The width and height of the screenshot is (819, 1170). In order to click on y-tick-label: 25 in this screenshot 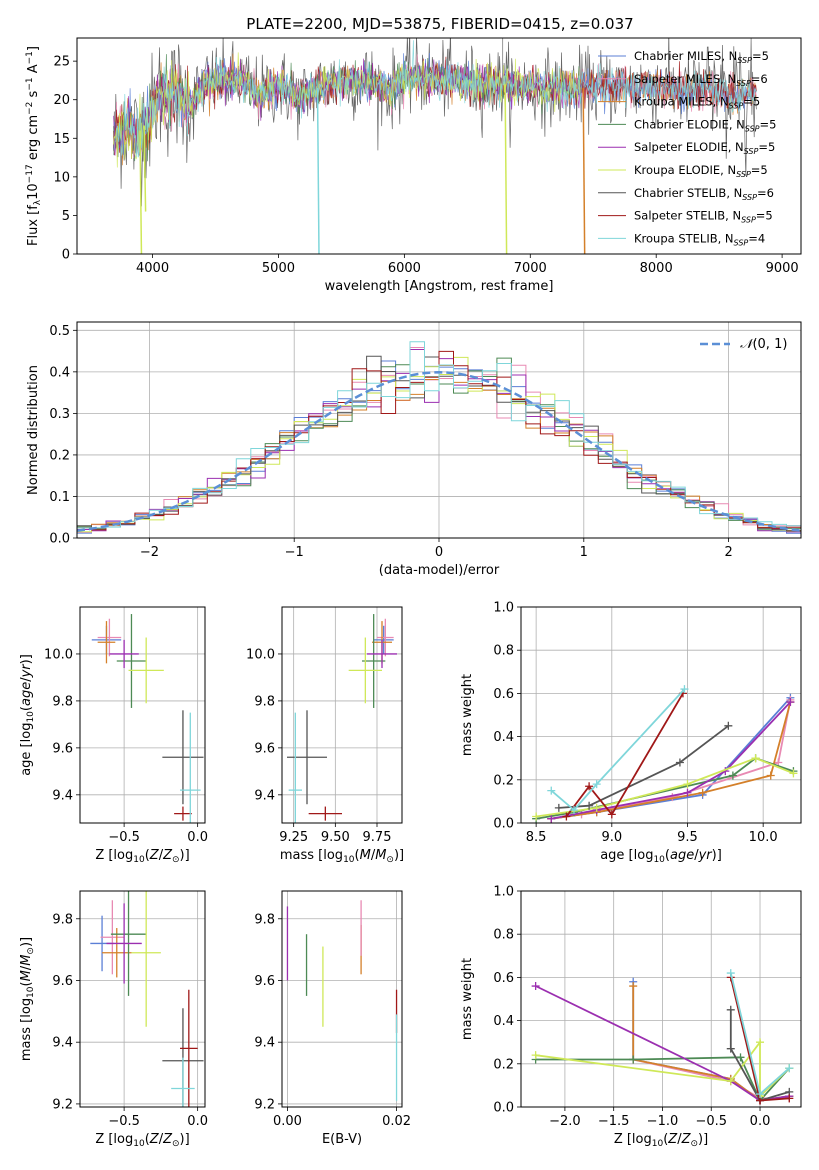, I will do `click(61, 62)`.